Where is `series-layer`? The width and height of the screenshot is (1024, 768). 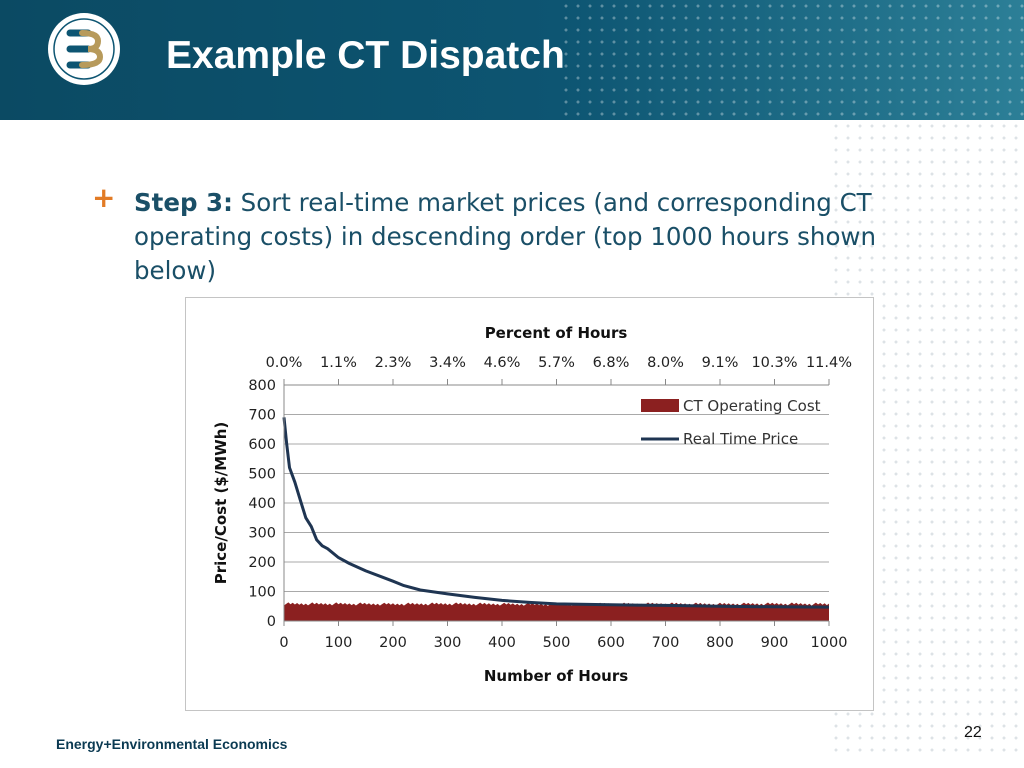 series-layer is located at coordinates (556, 519).